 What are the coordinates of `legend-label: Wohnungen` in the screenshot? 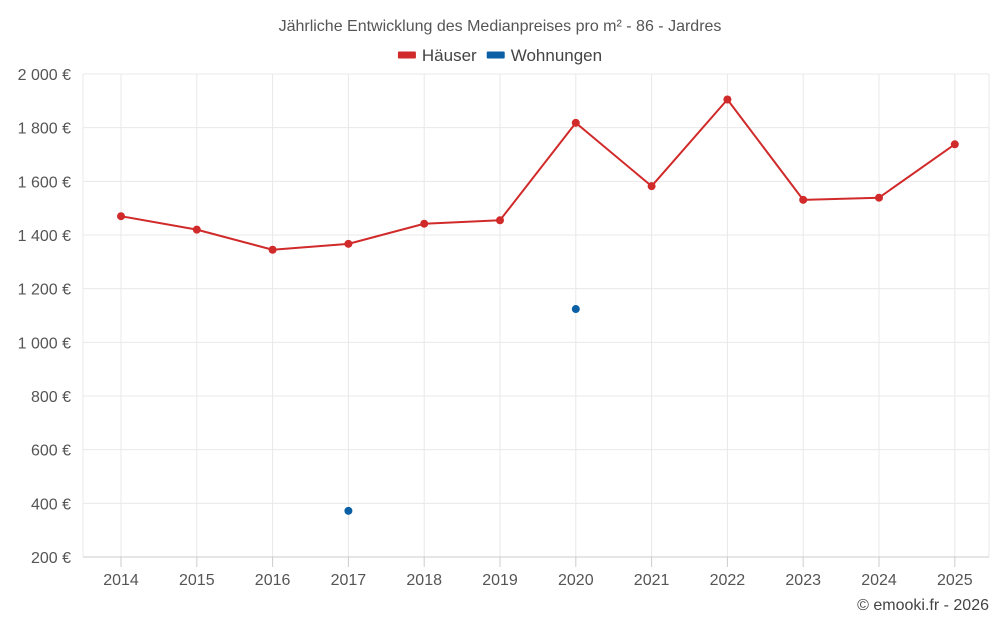 It's located at (556, 55).